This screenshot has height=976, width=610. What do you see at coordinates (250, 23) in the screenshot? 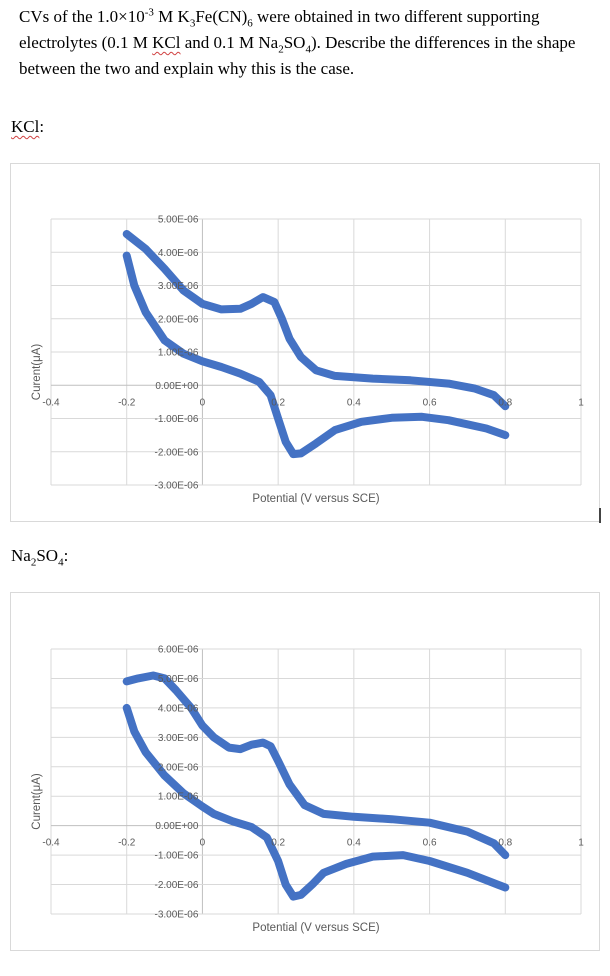
I see `subscript: 6` at bounding box center [250, 23].